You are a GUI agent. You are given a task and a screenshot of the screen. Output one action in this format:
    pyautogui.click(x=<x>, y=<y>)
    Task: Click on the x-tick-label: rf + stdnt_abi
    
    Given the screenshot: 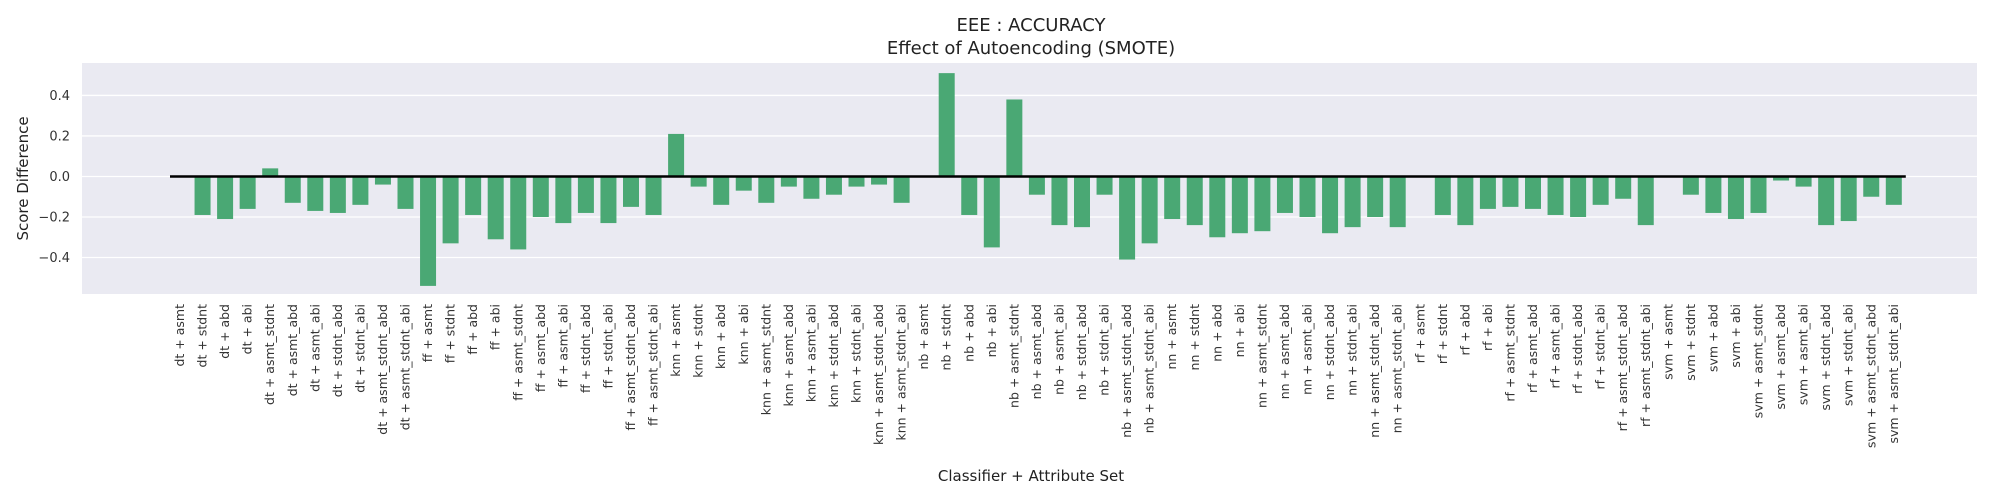 What is the action you would take?
    pyautogui.click(x=1600, y=346)
    